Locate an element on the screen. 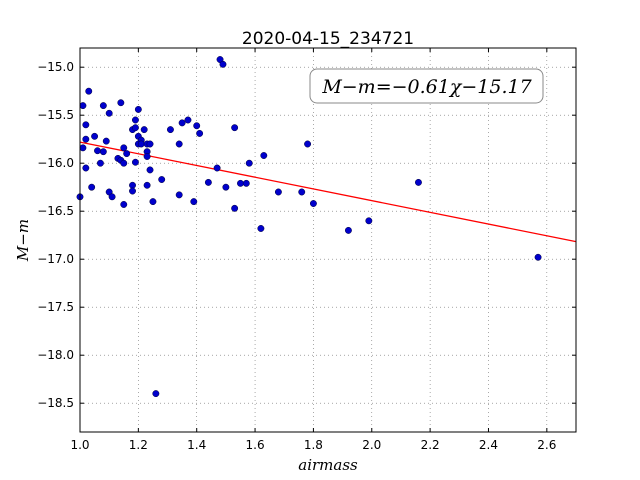 The height and width of the screenshot is (480, 640). equation-box is located at coordinates (426, 86).